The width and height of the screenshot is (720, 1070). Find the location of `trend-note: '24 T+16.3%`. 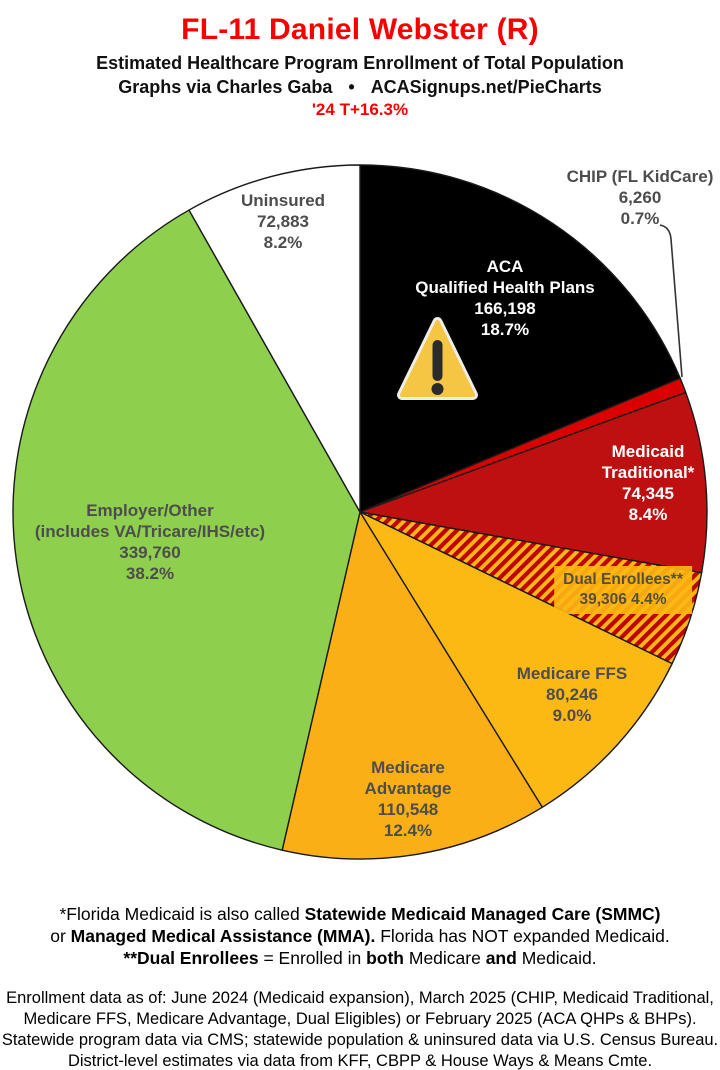

trend-note: '24 T+16.3% is located at coordinates (360, 109).